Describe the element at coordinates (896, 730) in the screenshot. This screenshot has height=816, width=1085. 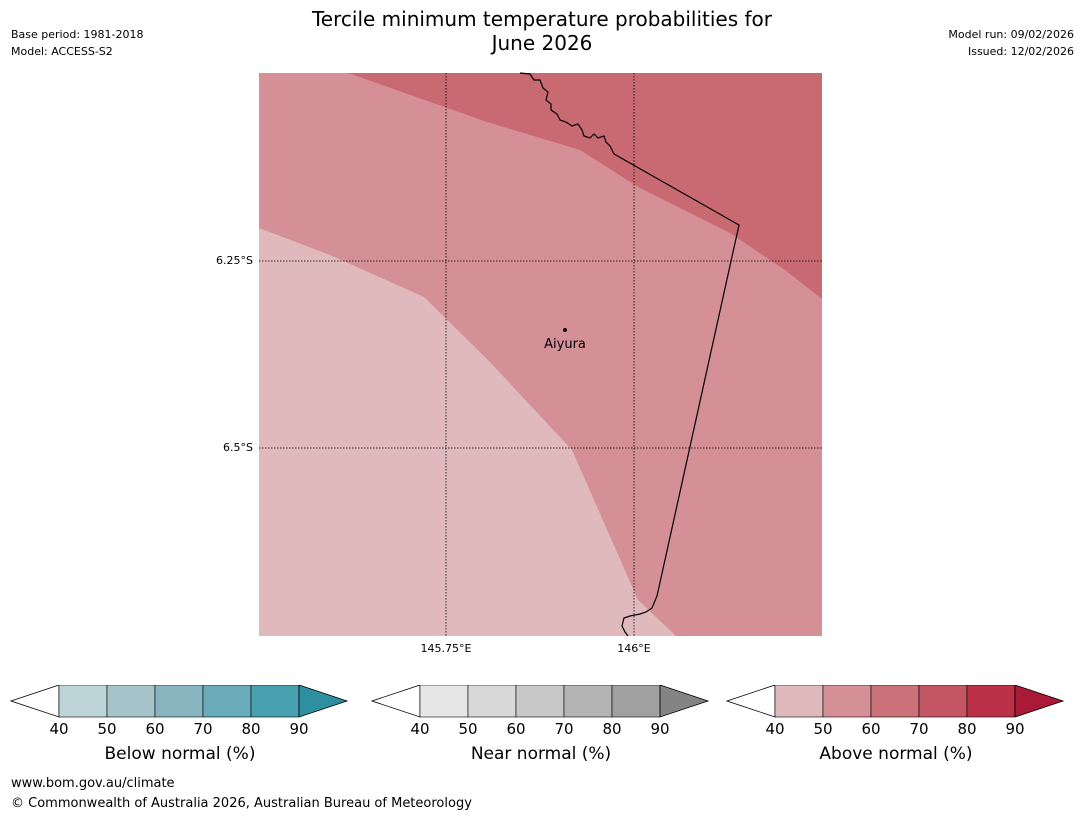
I see `colorbar-above-normal: 40 50 60 70 80 90 Above normal (%)` at that location.